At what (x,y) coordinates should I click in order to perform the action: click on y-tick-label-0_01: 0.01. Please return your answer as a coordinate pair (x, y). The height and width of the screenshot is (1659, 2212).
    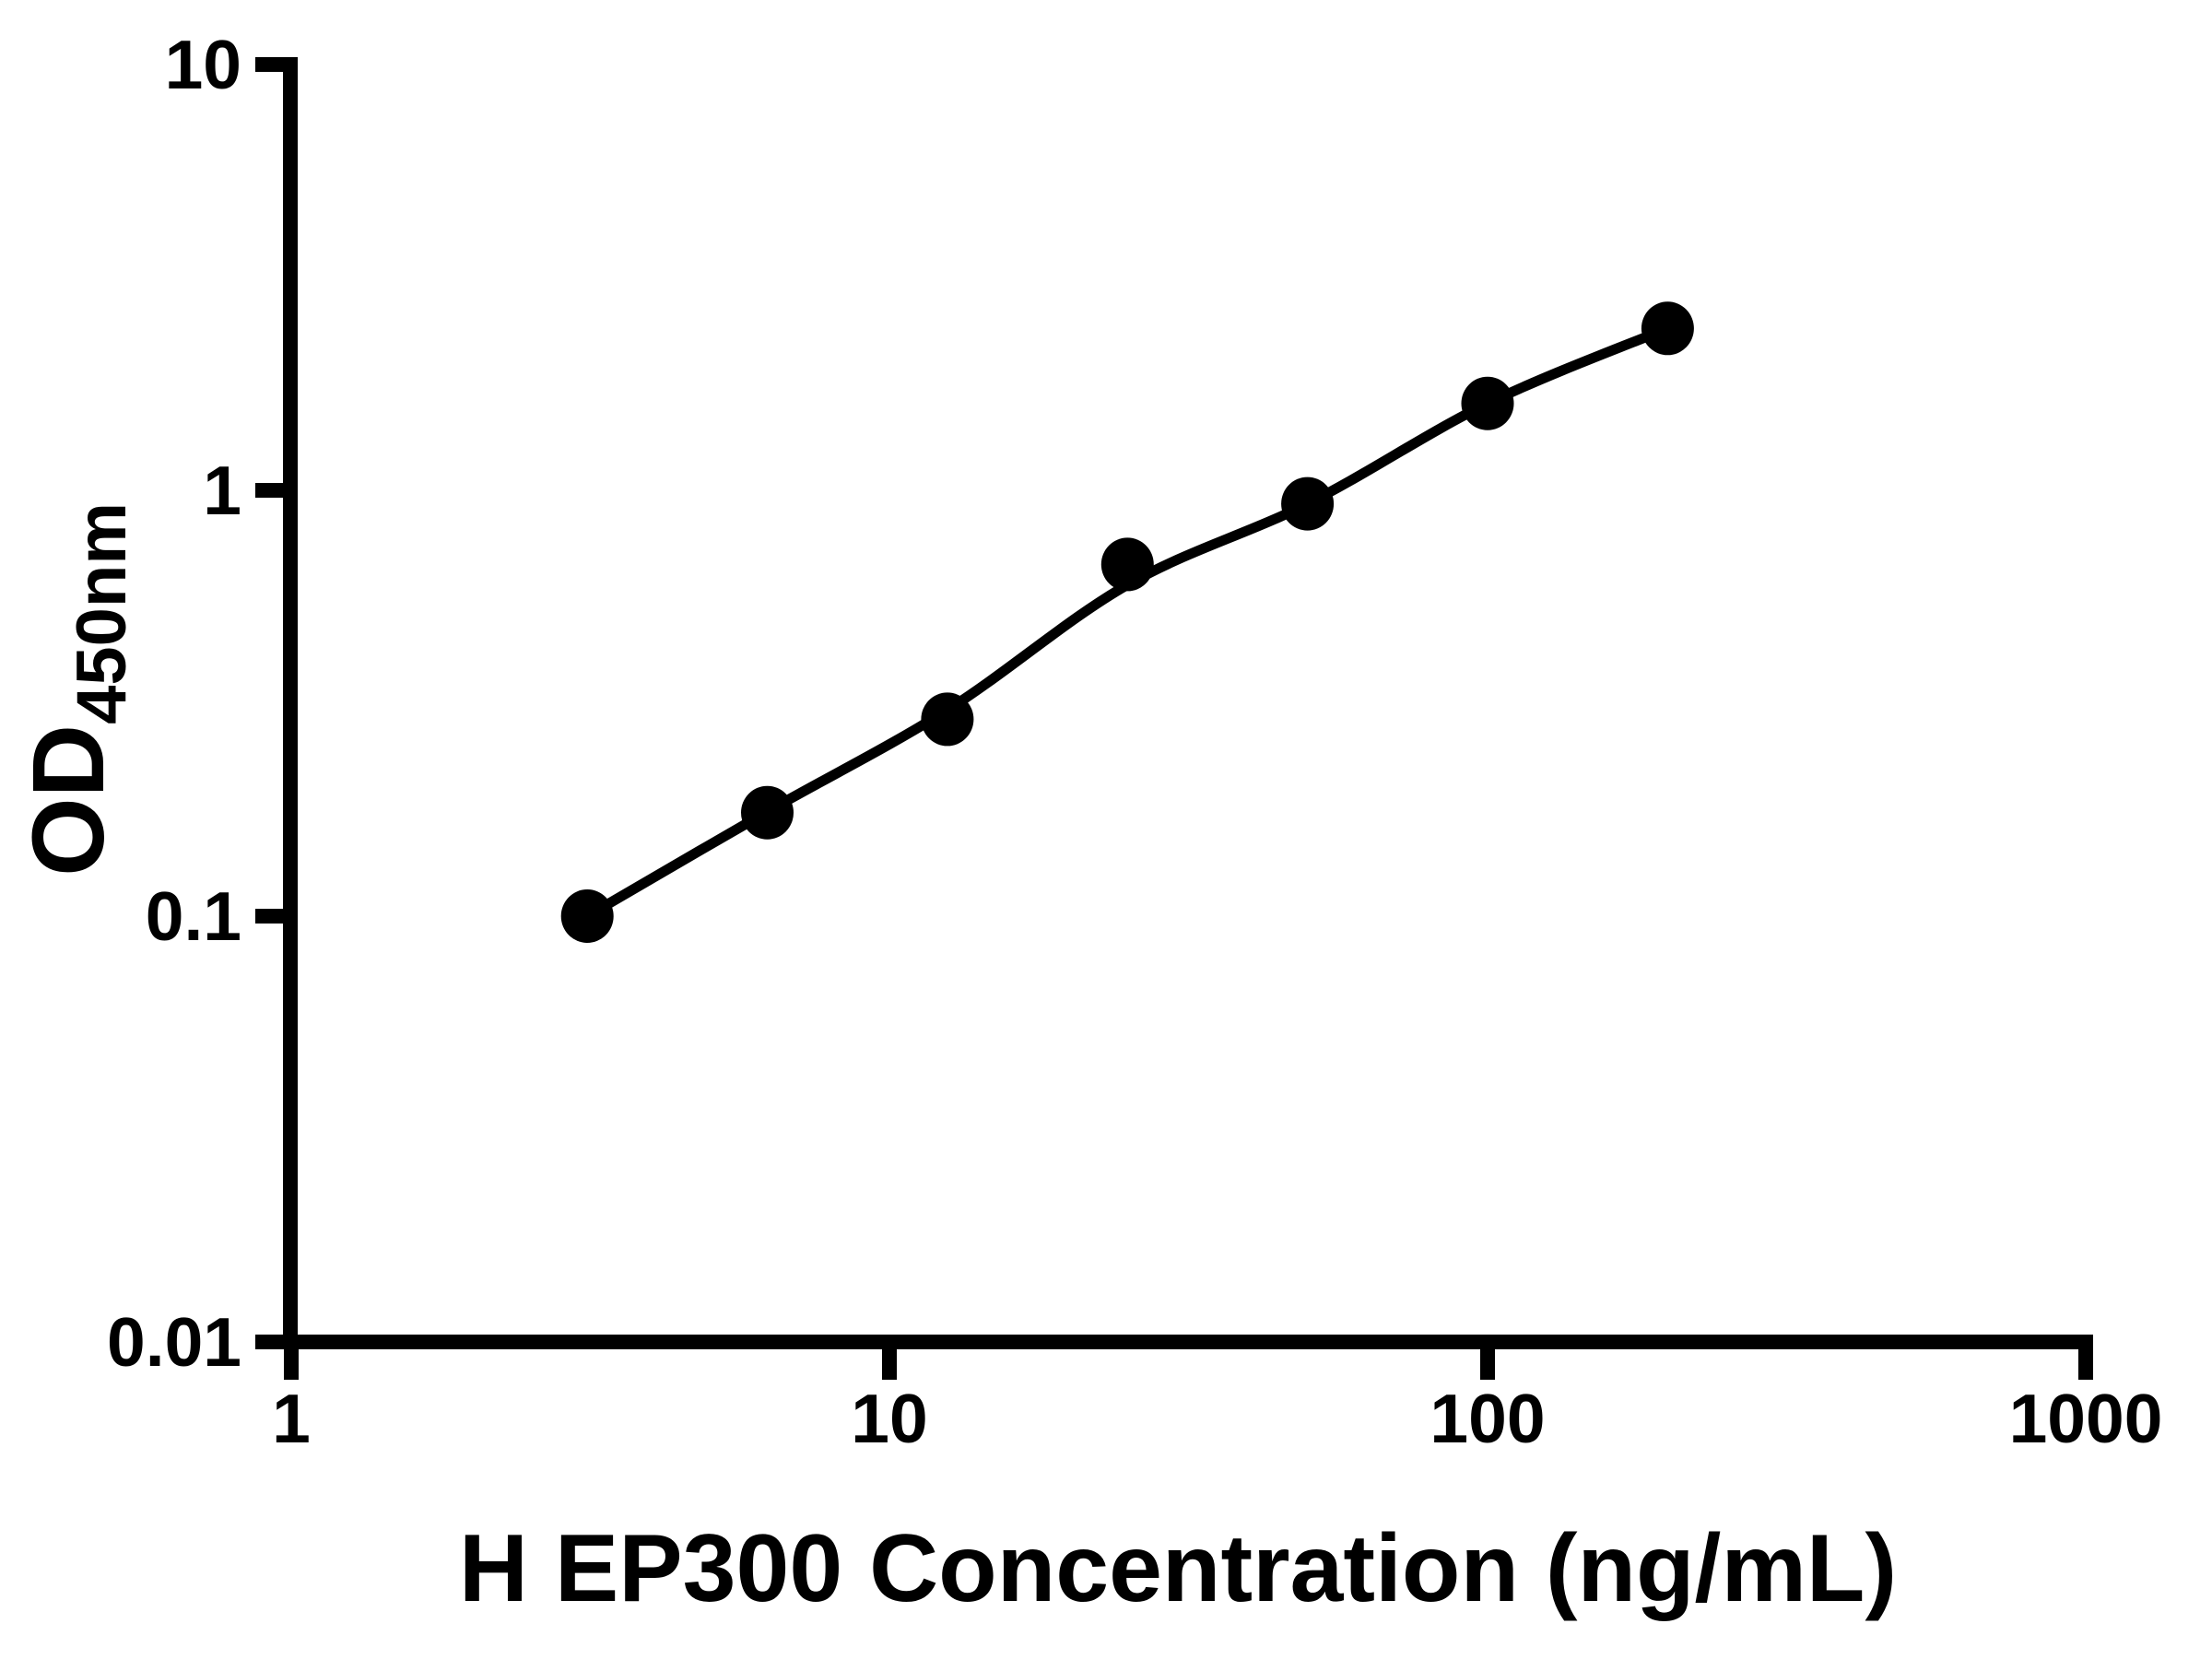
    Looking at the image, I should click on (174, 1342).